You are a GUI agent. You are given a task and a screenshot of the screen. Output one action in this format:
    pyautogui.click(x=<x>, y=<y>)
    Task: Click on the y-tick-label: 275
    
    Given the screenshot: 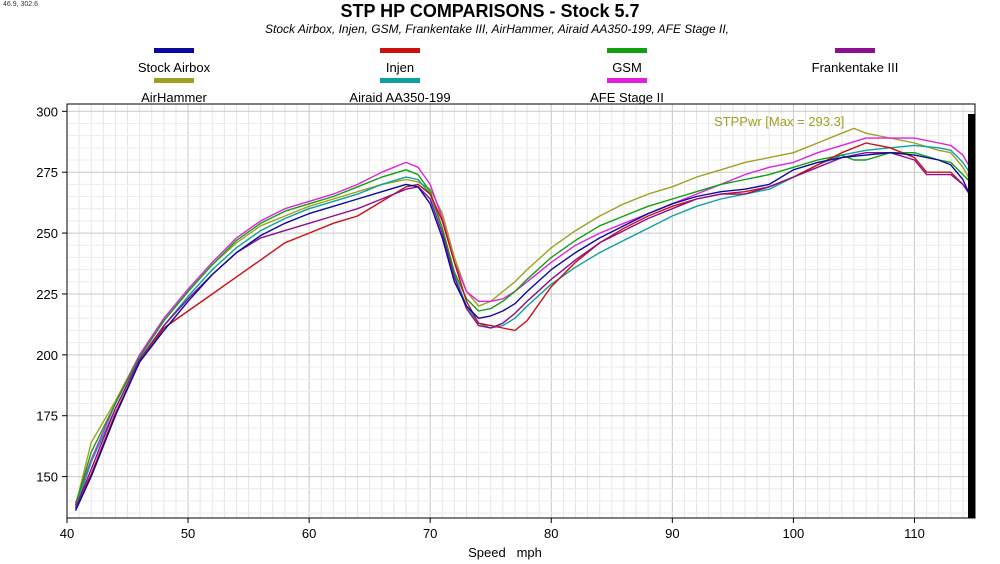 What is the action you would take?
    pyautogui.click(x=47, y=172)
    